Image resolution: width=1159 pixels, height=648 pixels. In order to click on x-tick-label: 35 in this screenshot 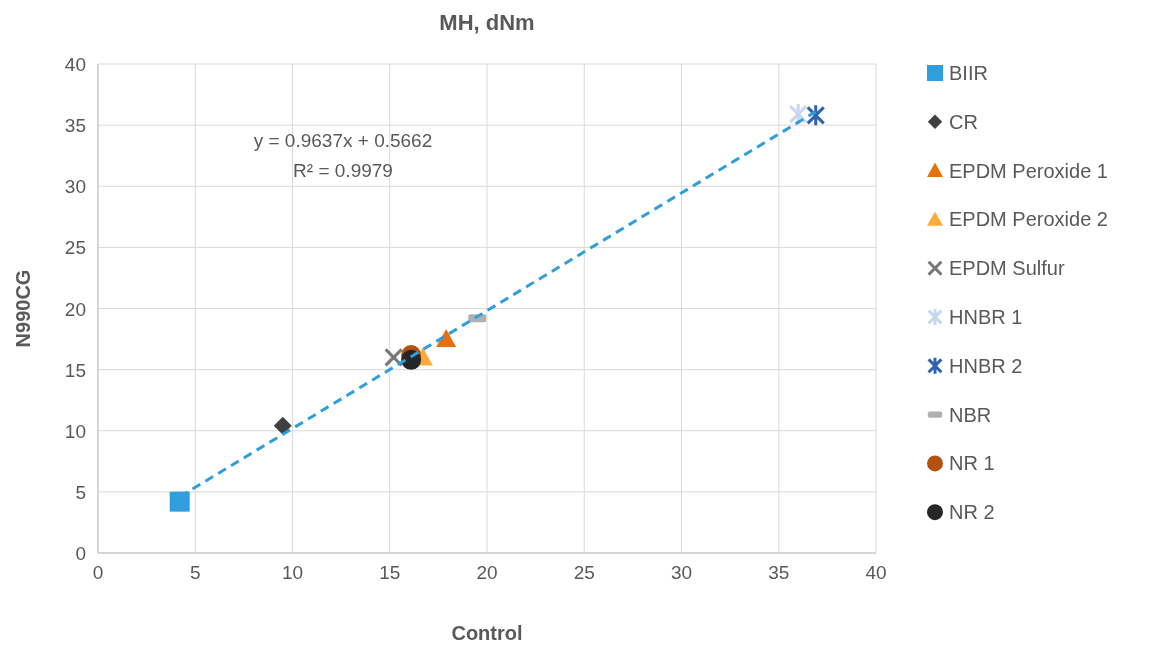, I will do `click(779, 572)`.